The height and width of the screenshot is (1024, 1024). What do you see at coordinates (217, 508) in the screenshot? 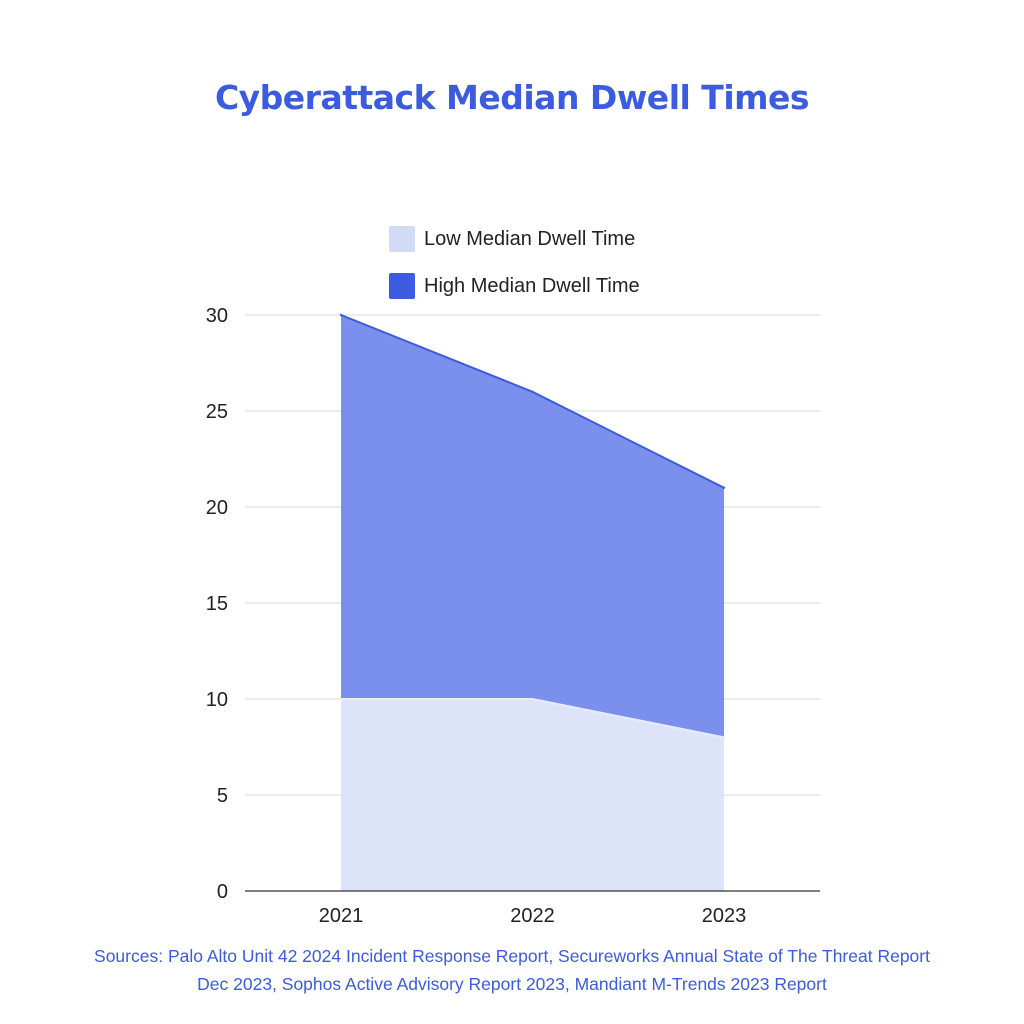
I see `y-tick-label-20: 20` at bounding box center [217, 508].